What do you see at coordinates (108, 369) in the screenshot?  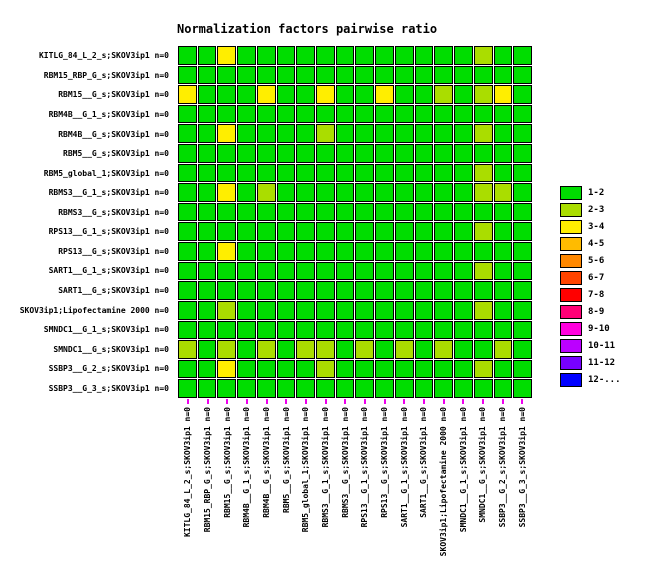 I see `y-axis-label: SSBP3__G_2_s;SKOV3ip1 n=0` at bounding box center [108, 369].